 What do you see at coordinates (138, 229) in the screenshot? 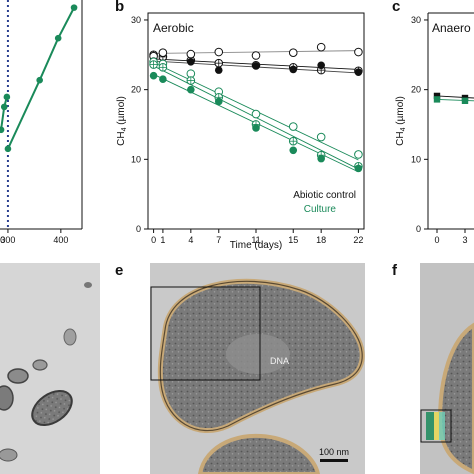
I see `panel-b-y-tick-label: 0` at bounding box center [138, 229].